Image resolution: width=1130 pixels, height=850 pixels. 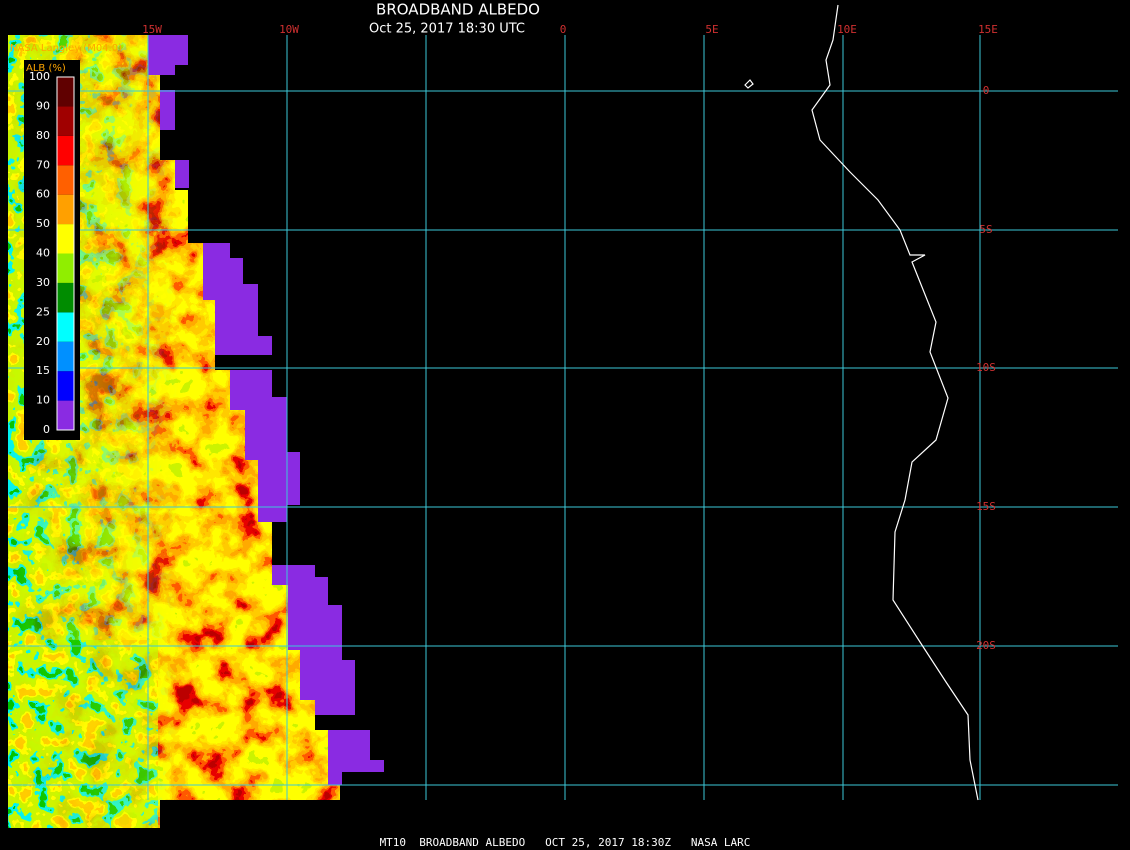 I want to click on legend-frame, so click(x=65, y=253).